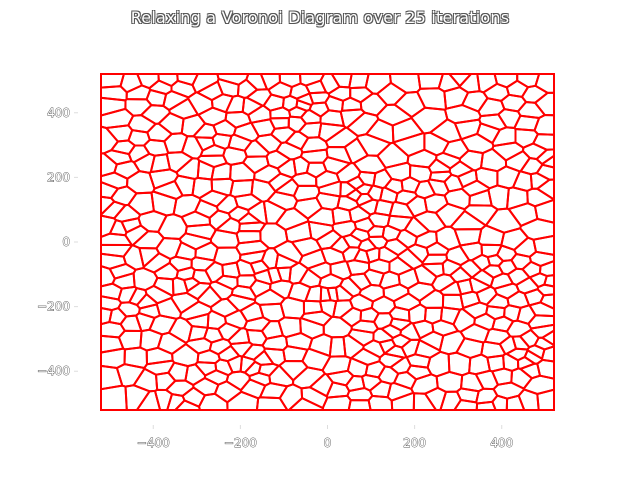  Describe the element at coordinates (501, 443) in the screenshot. I see `x-tick-label: 400` at that location.